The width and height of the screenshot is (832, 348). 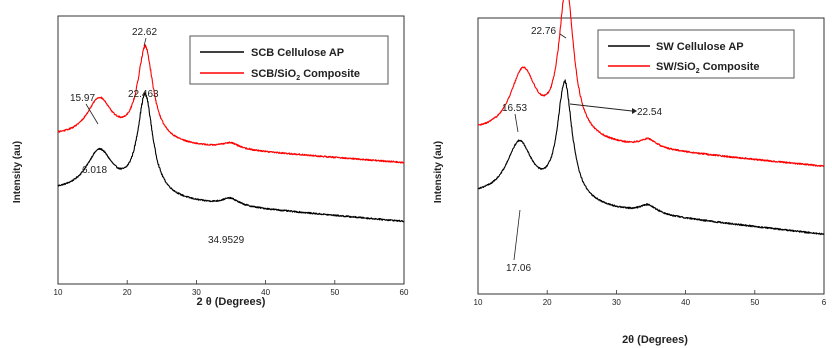 I want to click on legend-label-sw-cellulose: SW Cellulose AP, so click(x=700, y=47).